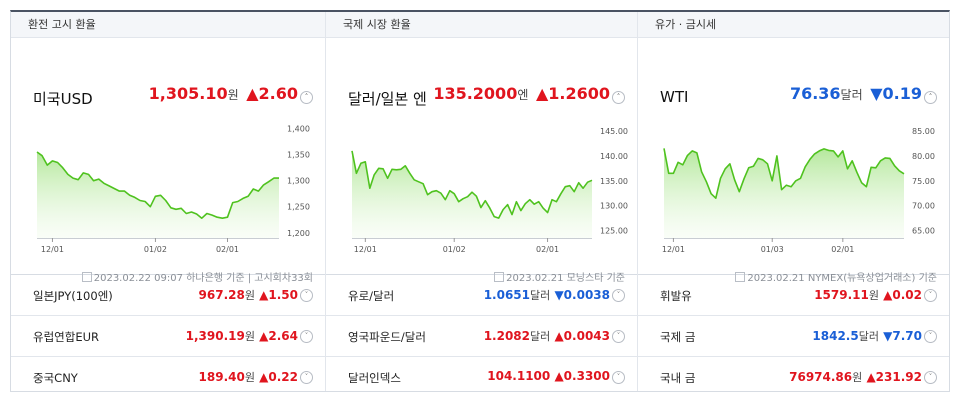 Image resolution: width=966 pixels, height=403 pixels. What do you see at coordinates (868, 295) in the screenshot?
I see `item-value: 1579.11원 ▲0.02` at bounding box center [868, 295].